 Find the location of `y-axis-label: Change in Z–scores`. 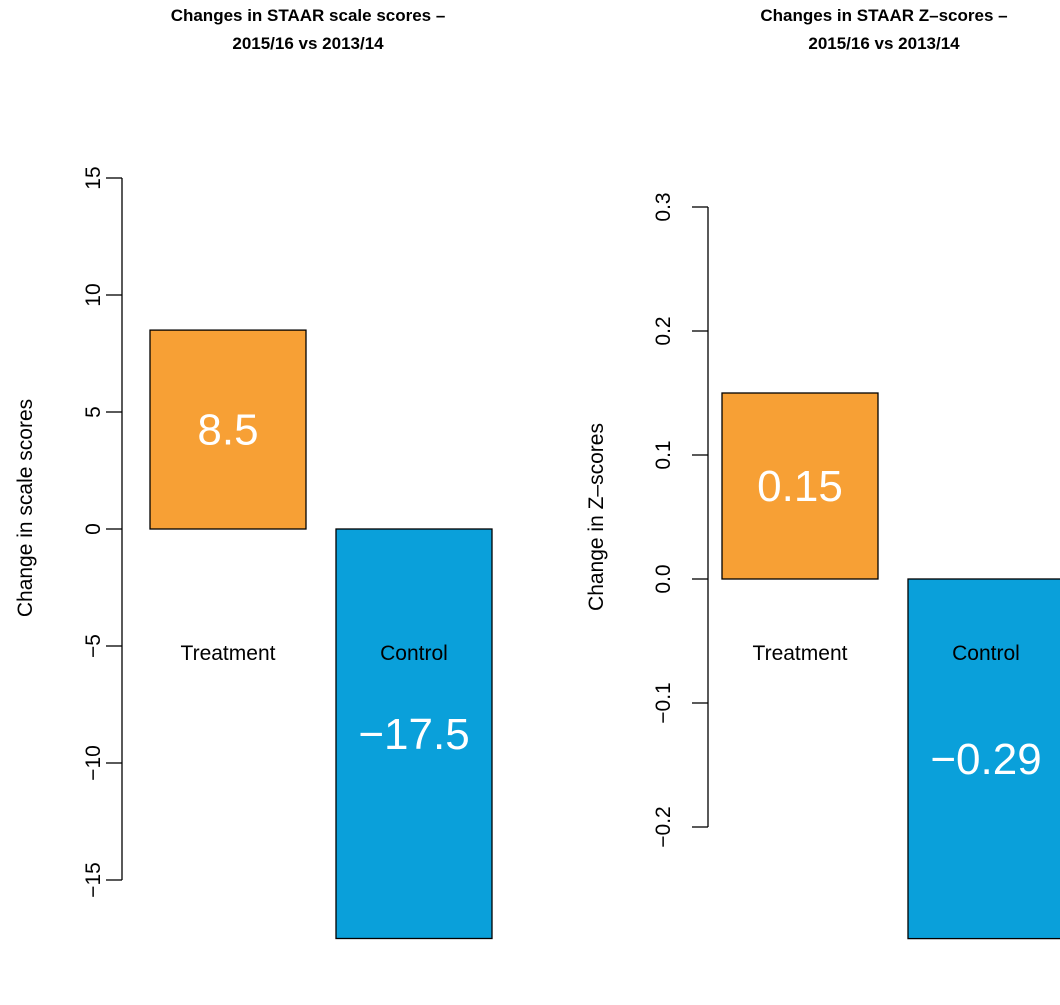

y-axis-label: Change in Z–scores is located at coordinates (596, 517).